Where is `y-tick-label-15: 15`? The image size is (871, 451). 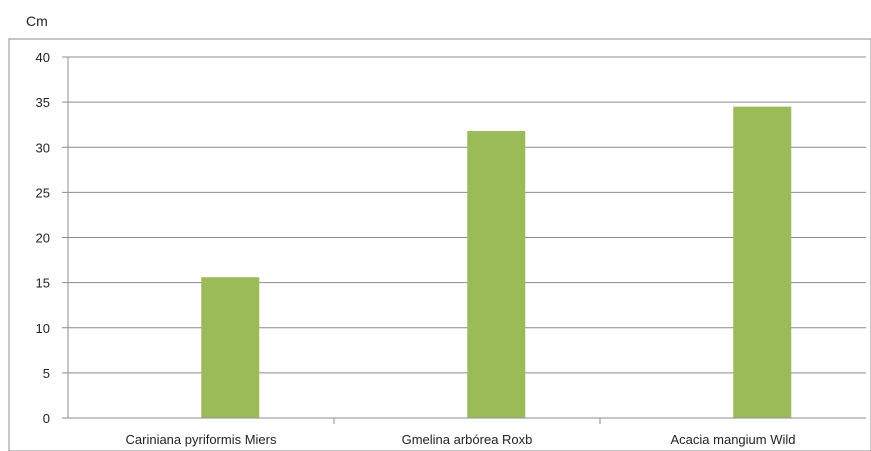 y-tick-label-15: 15 is located at coordinates (43, 283).